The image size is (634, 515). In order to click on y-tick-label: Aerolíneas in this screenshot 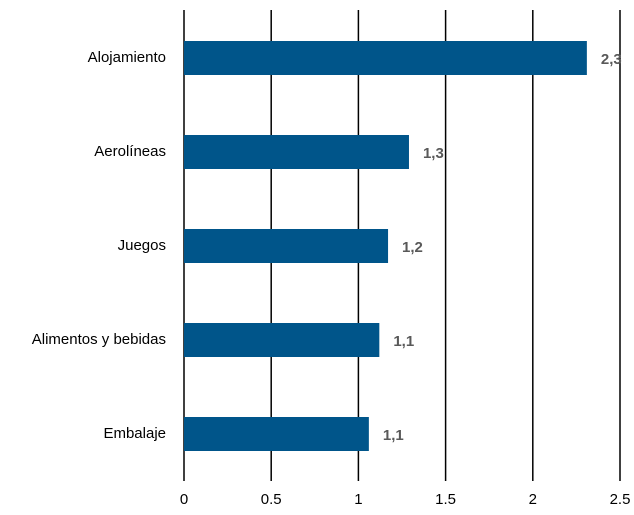, I will do `click(130, 151)`.